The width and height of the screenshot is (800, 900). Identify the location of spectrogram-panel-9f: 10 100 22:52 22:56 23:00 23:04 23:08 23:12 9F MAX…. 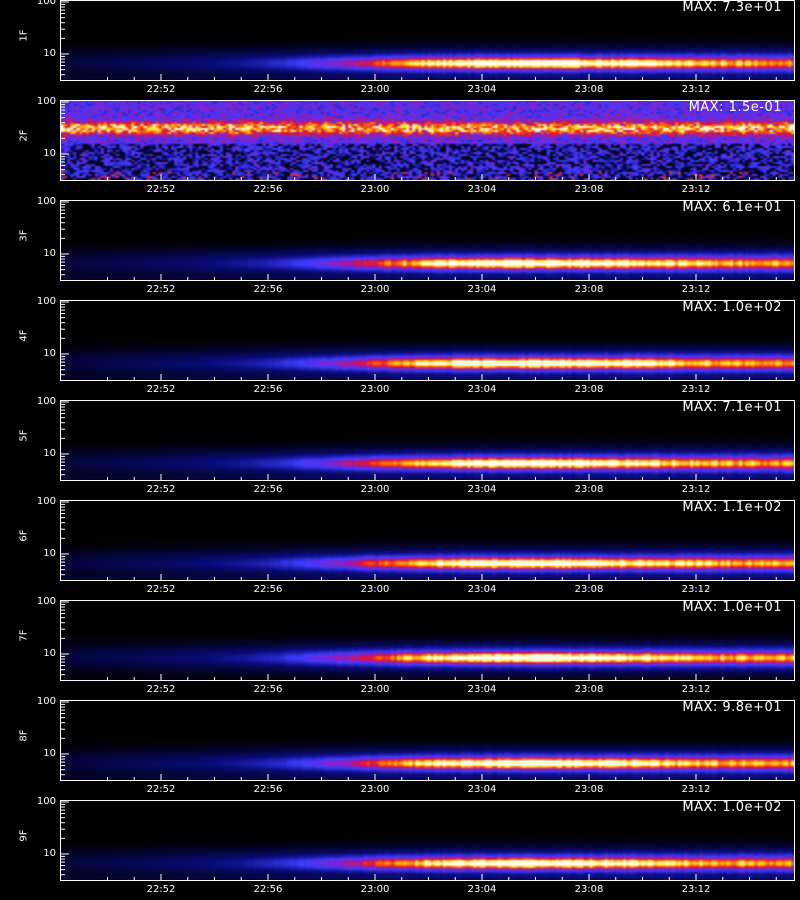
(400, 848).